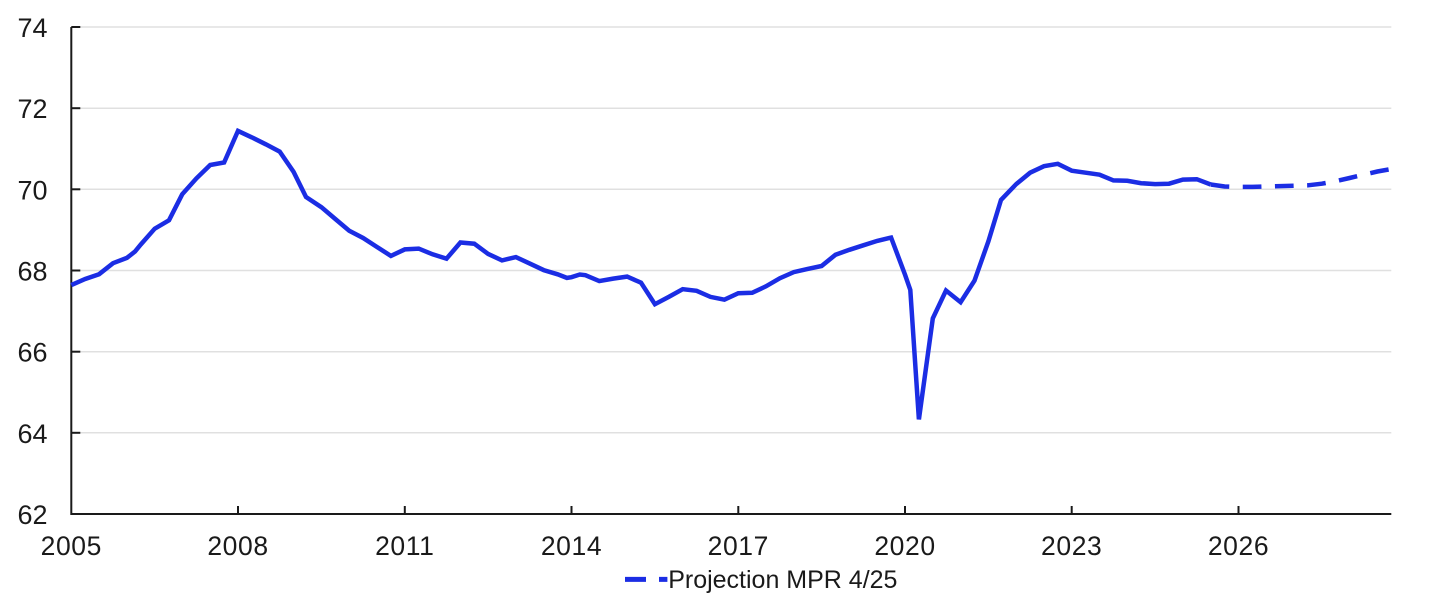  Describe the element at coordinates (32, 28) in the screenshot. I see `svg-text: 74` at that location.